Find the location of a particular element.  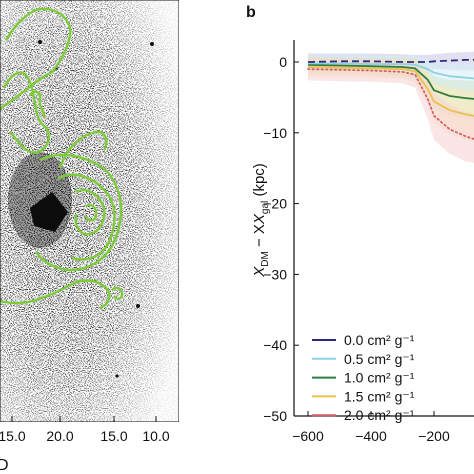

confidence-band is located at coordinates (391, 110).